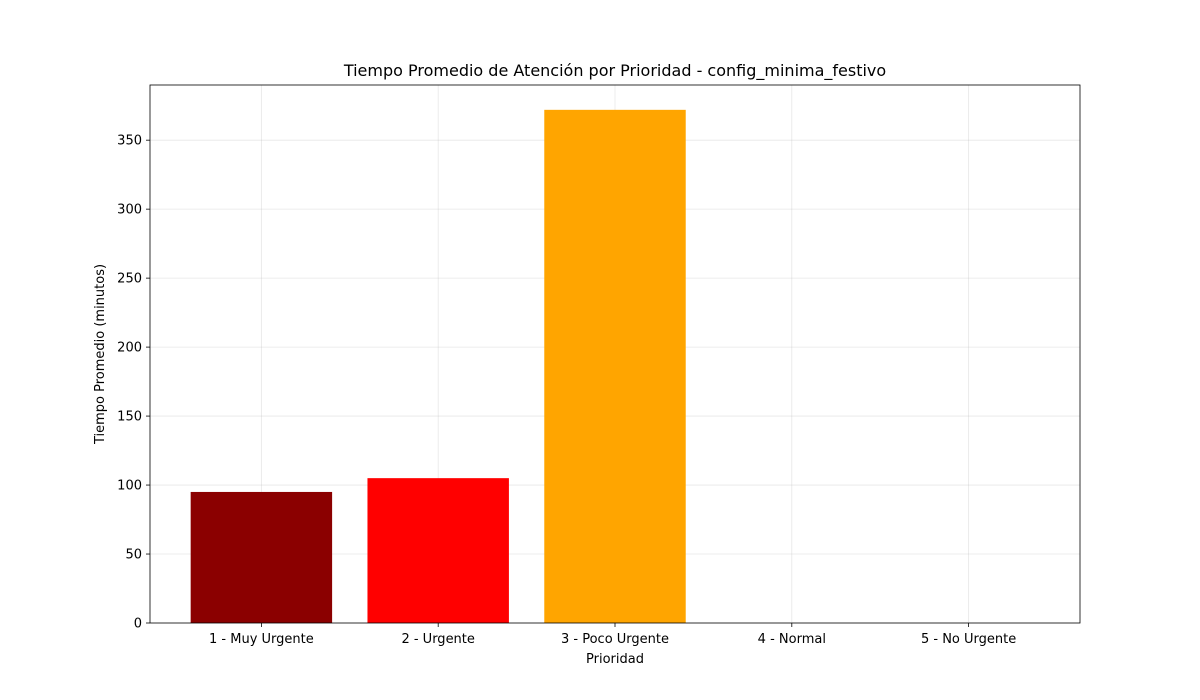 This screenshot has width=1200, height=700. What do you see at coordinates (129, 279) in the screenshot?
I see `y-tick-label-5: 250` at bounding box center [129, 279].